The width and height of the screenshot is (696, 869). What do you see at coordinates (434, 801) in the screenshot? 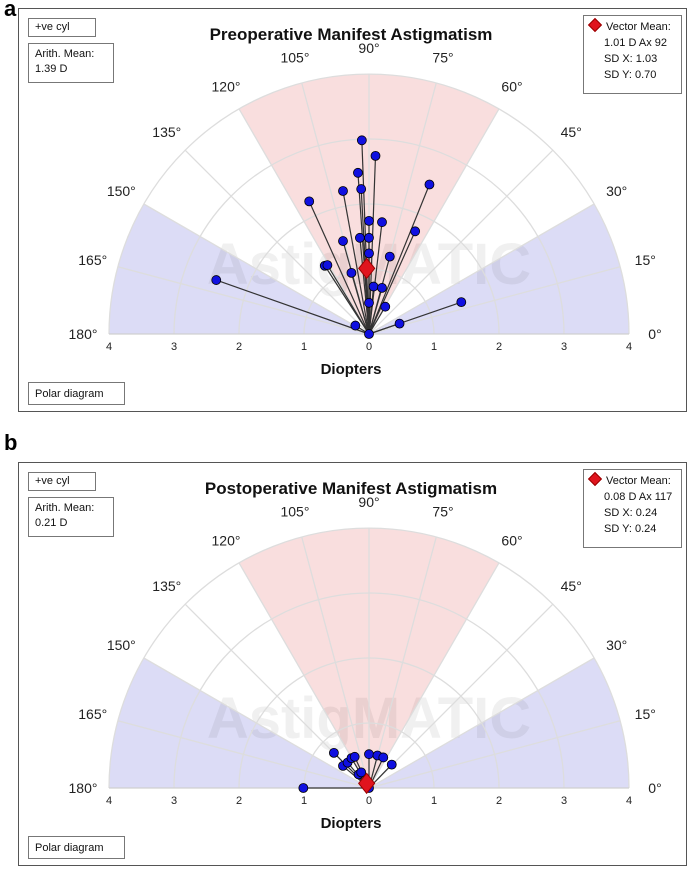
I see `x-tick-label: 1` at bounding box center [434, 801].